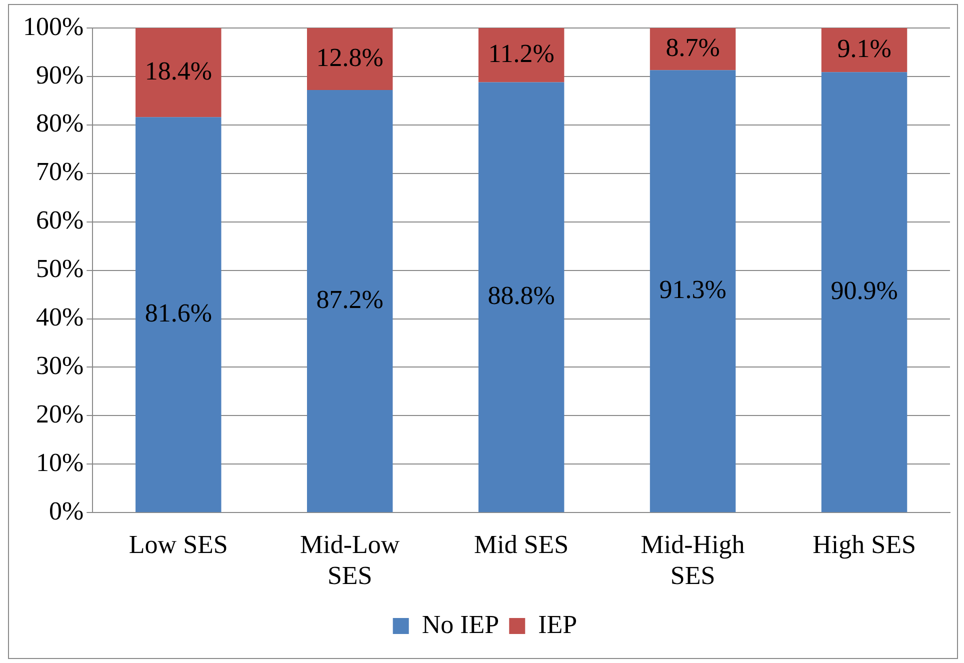 The image size is (964, 663). Describe the element at coordinates (558, 624) in the screenshot. I see `legend-label: IEP` at that location.